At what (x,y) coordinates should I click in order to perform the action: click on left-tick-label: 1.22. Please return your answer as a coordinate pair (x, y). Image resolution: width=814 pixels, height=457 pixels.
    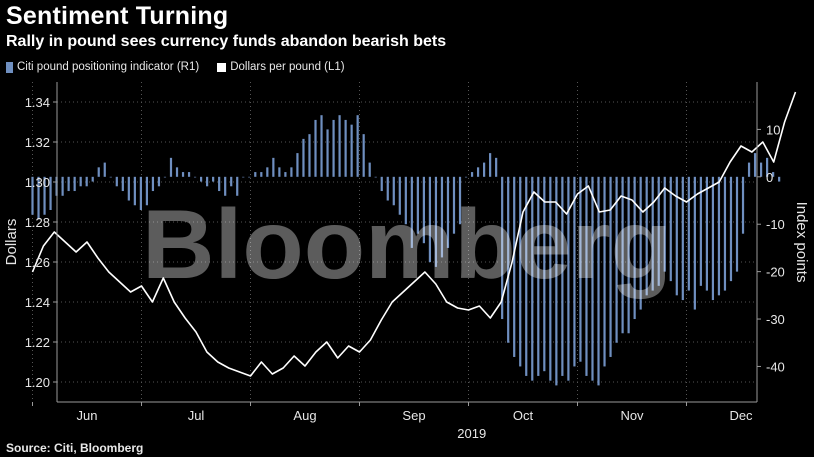
    Looking at the image, I should click on (37, 342).